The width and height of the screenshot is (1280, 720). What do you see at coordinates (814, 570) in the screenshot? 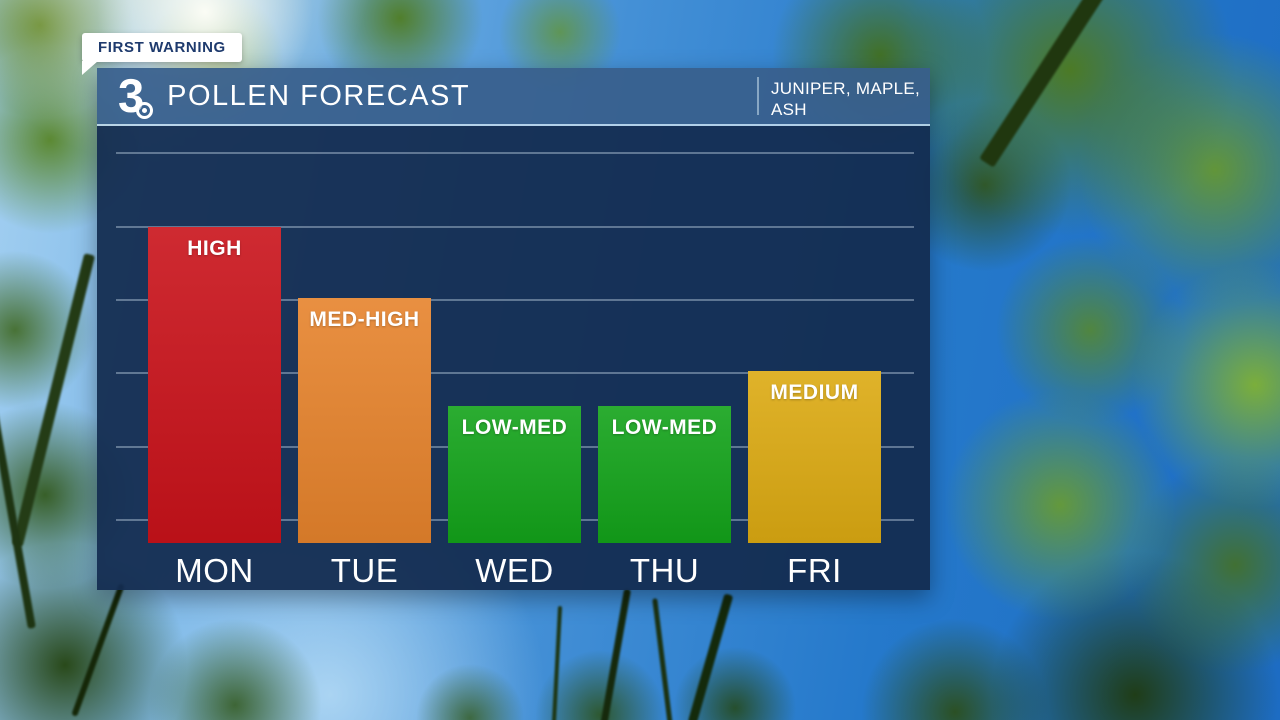
I see `x-axis-label-fri: FRI` at bounding box center [814, 570].